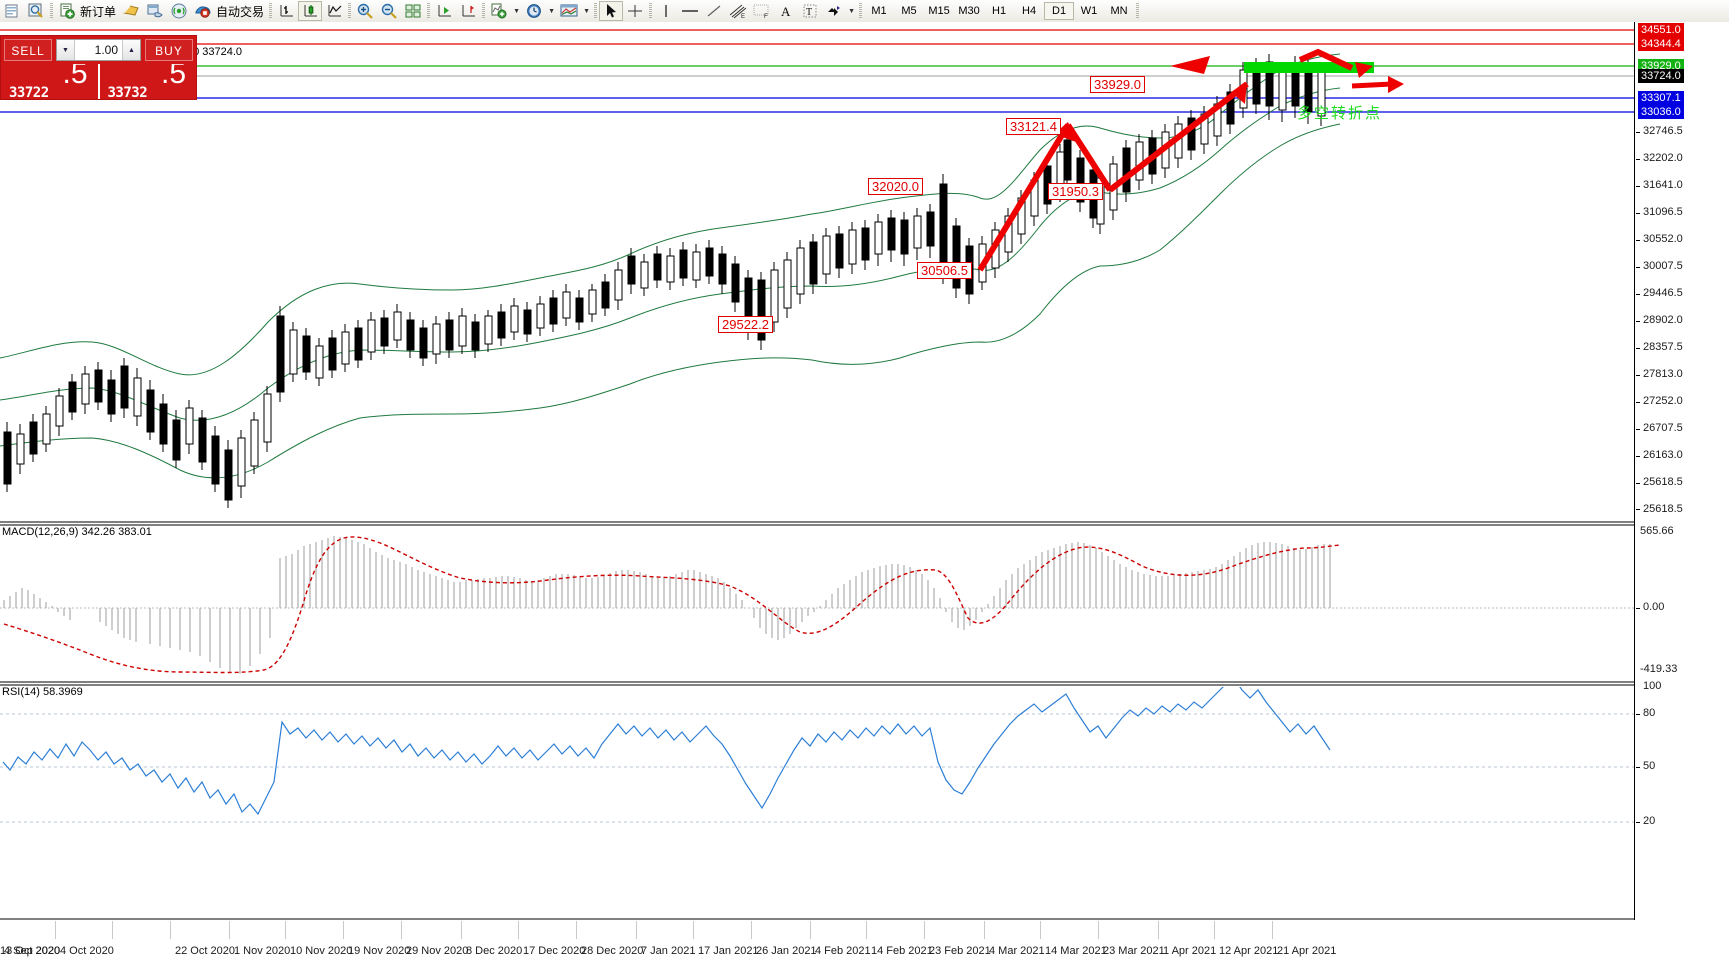 This screenshot has height=957, width=1729. I want to click on templates-dropdown-icon: ▼, so click(586, 11).